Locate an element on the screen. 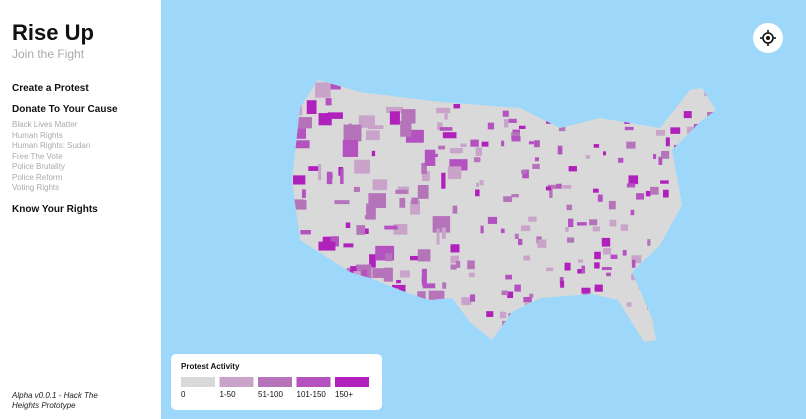 The image size is (806, 419). cause-link: Voting Rights is located at coordinates (36, 187).